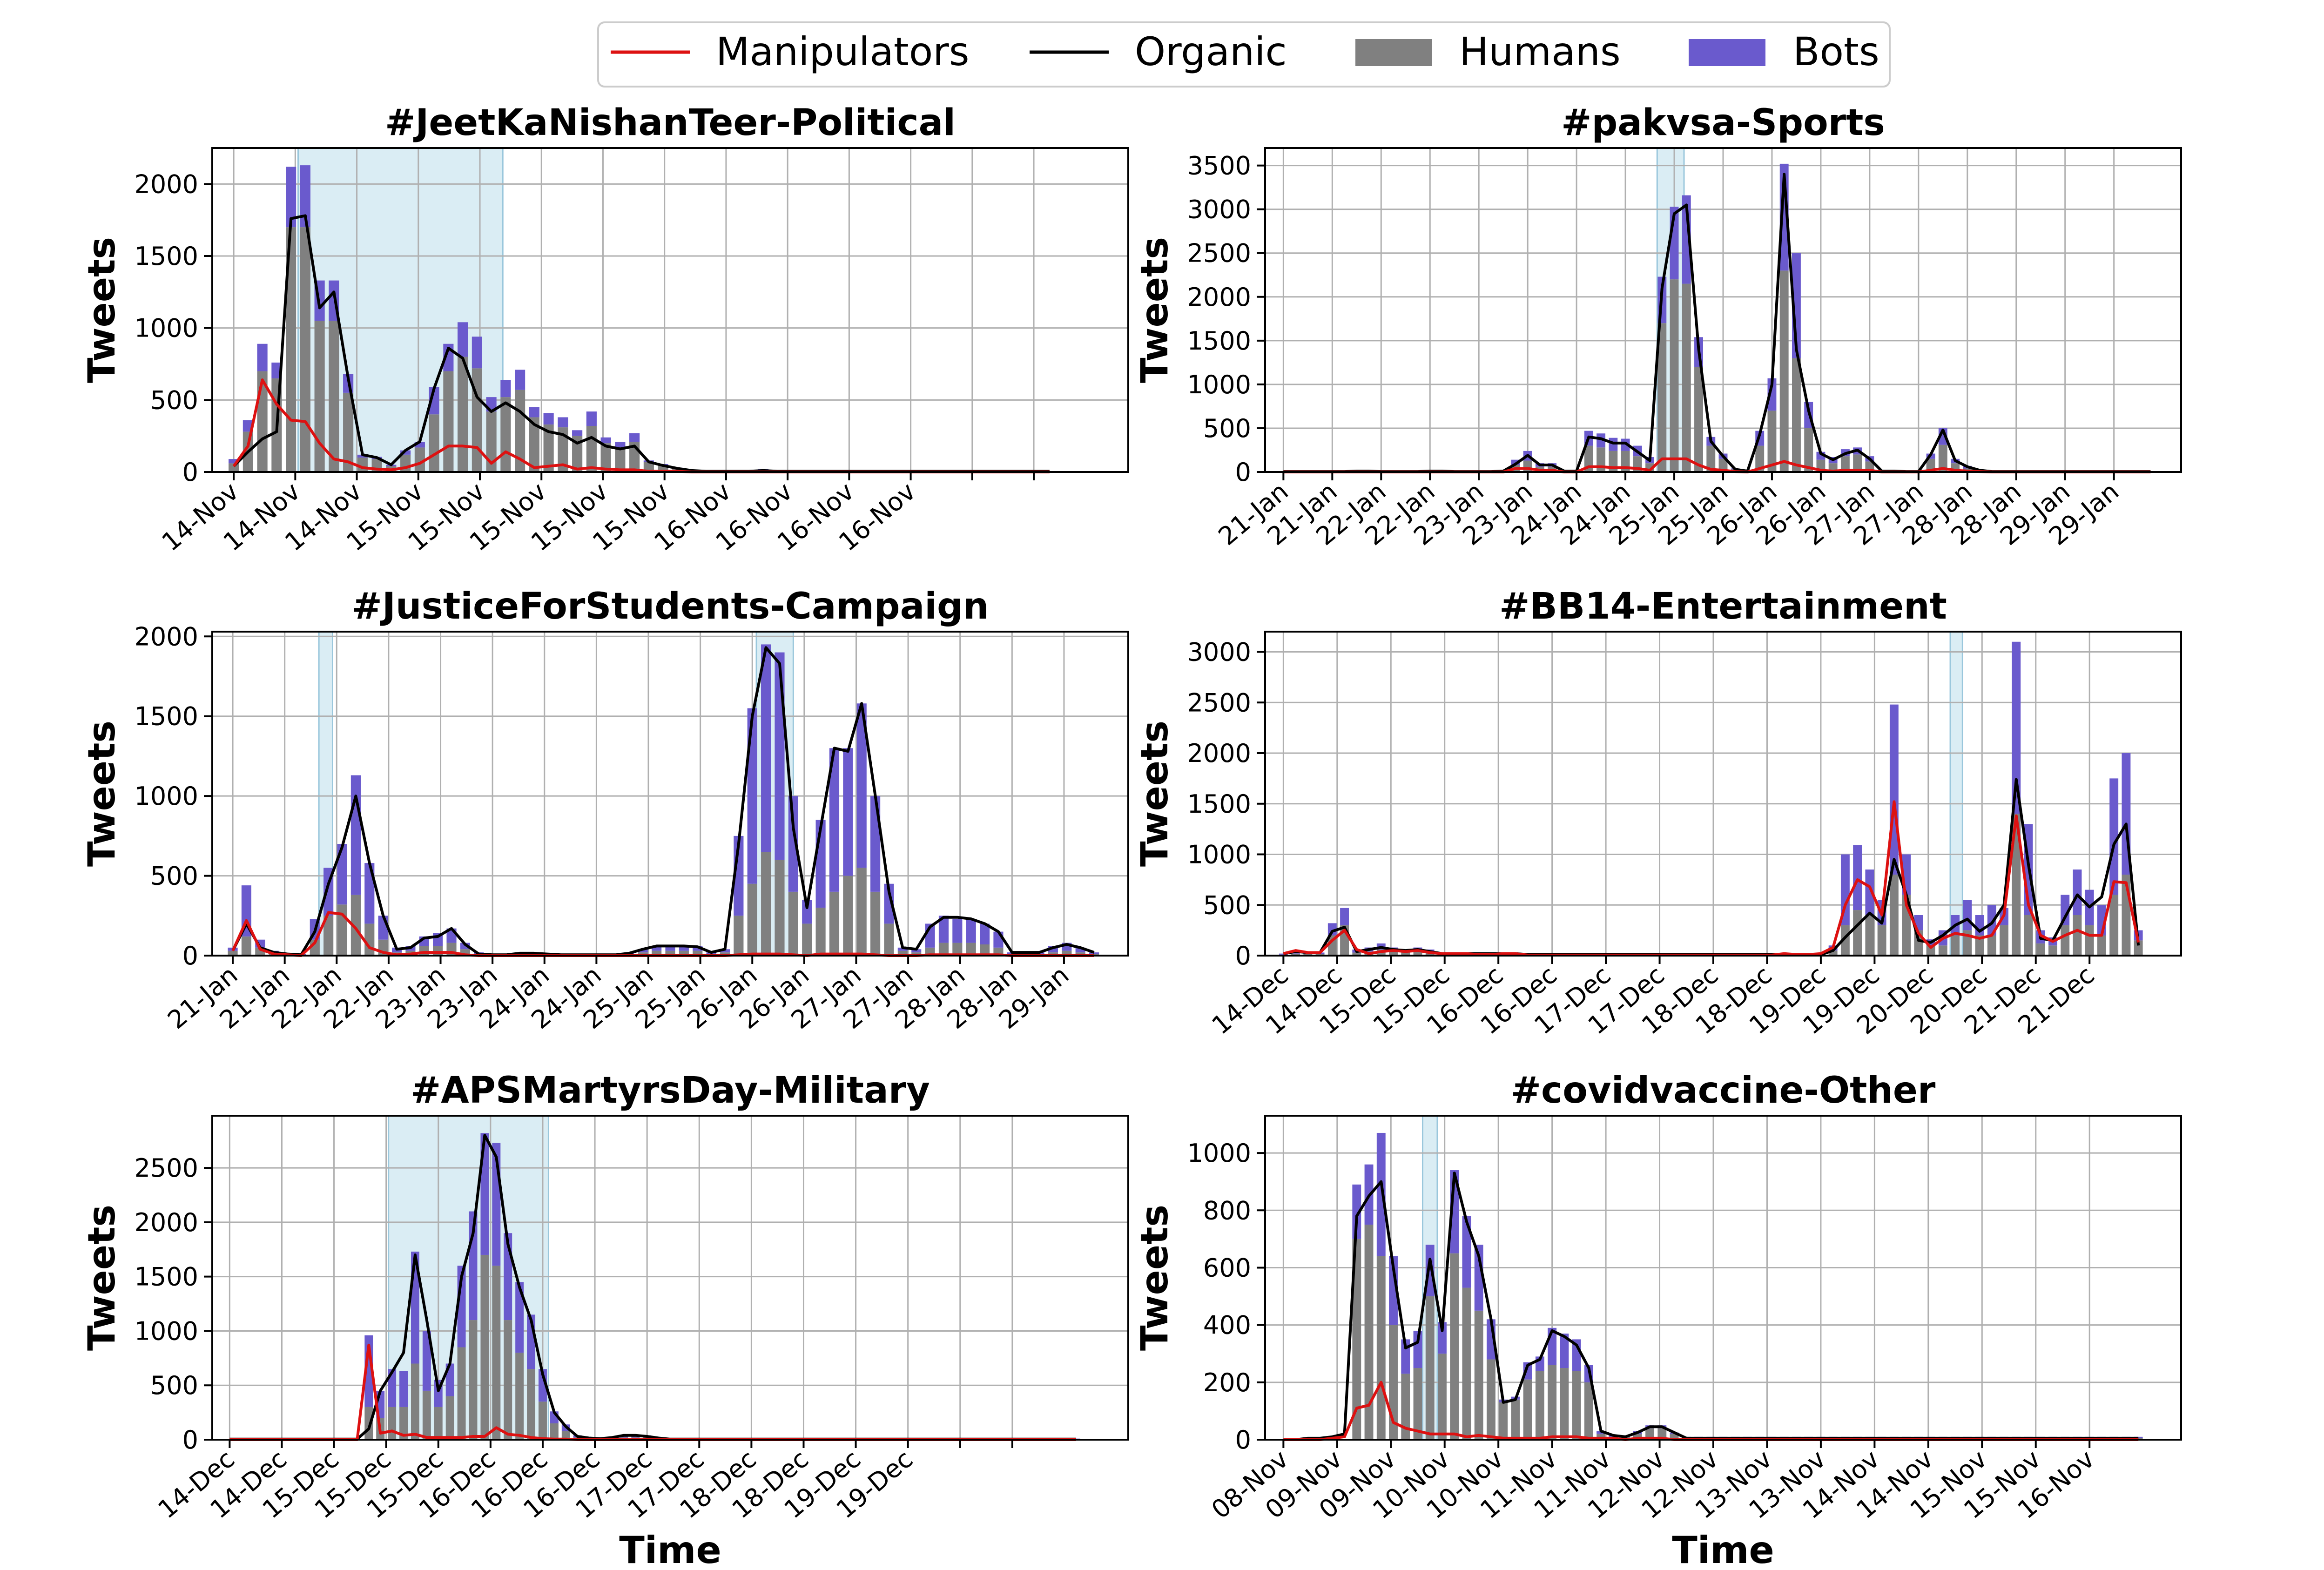  I want to click on y-tick-label: 400, so click(1227, 1325).